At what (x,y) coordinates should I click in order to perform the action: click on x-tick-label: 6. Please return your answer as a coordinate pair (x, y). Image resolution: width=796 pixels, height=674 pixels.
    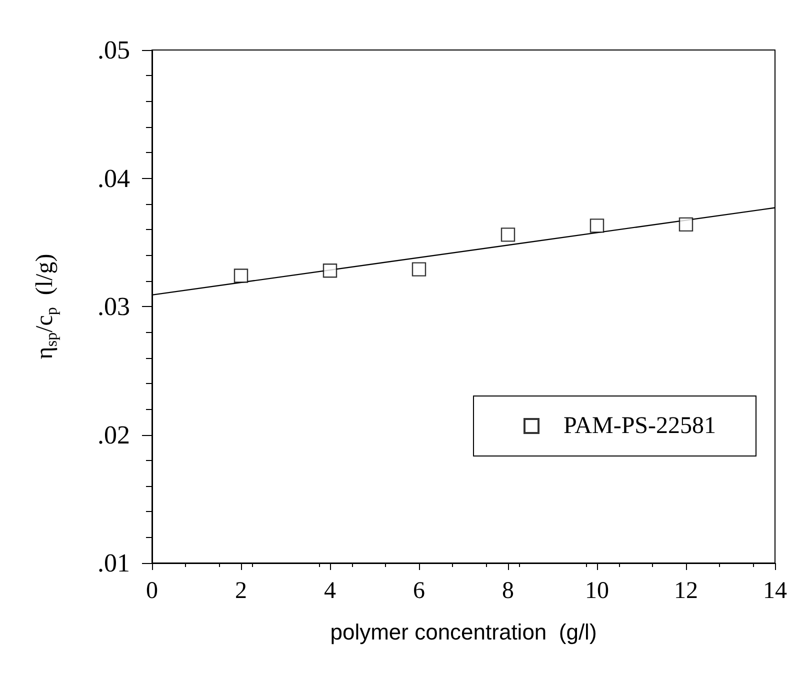
    Looking at the image, I should click on (419, 591).